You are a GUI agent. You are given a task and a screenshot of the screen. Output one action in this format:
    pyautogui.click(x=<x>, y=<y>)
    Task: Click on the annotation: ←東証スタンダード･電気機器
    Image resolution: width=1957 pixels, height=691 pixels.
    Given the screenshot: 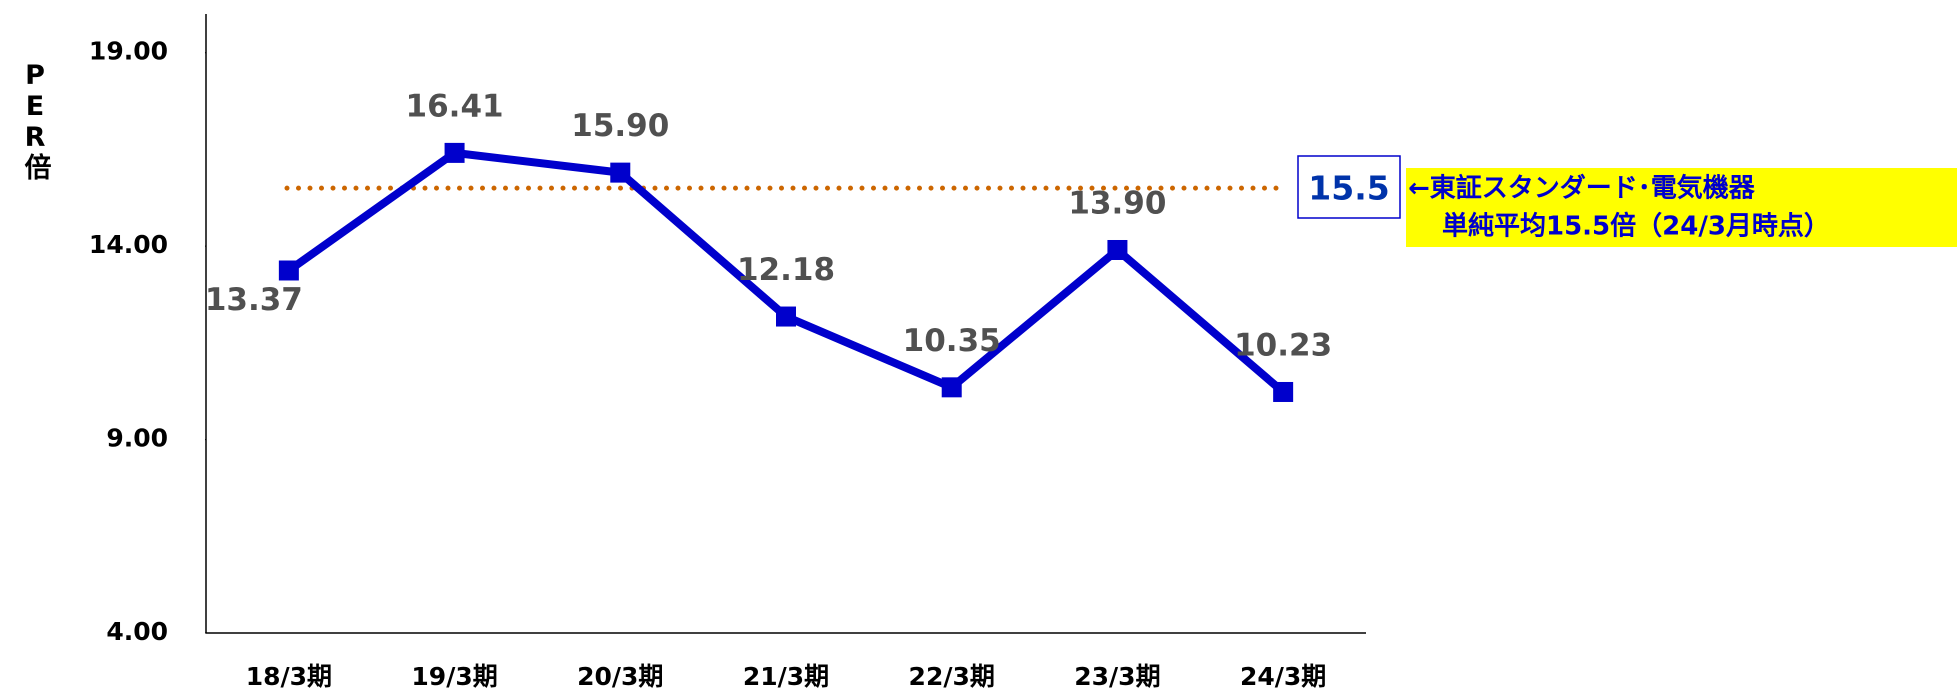 What is the action you would take?
    pyautogui.click(x=1582, y=188)
    